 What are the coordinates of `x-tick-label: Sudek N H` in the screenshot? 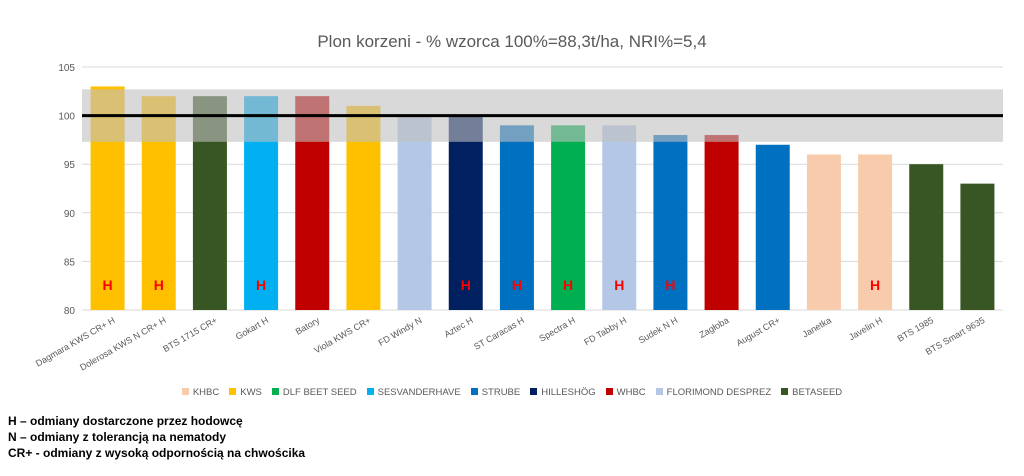 It's located at (658, 330).